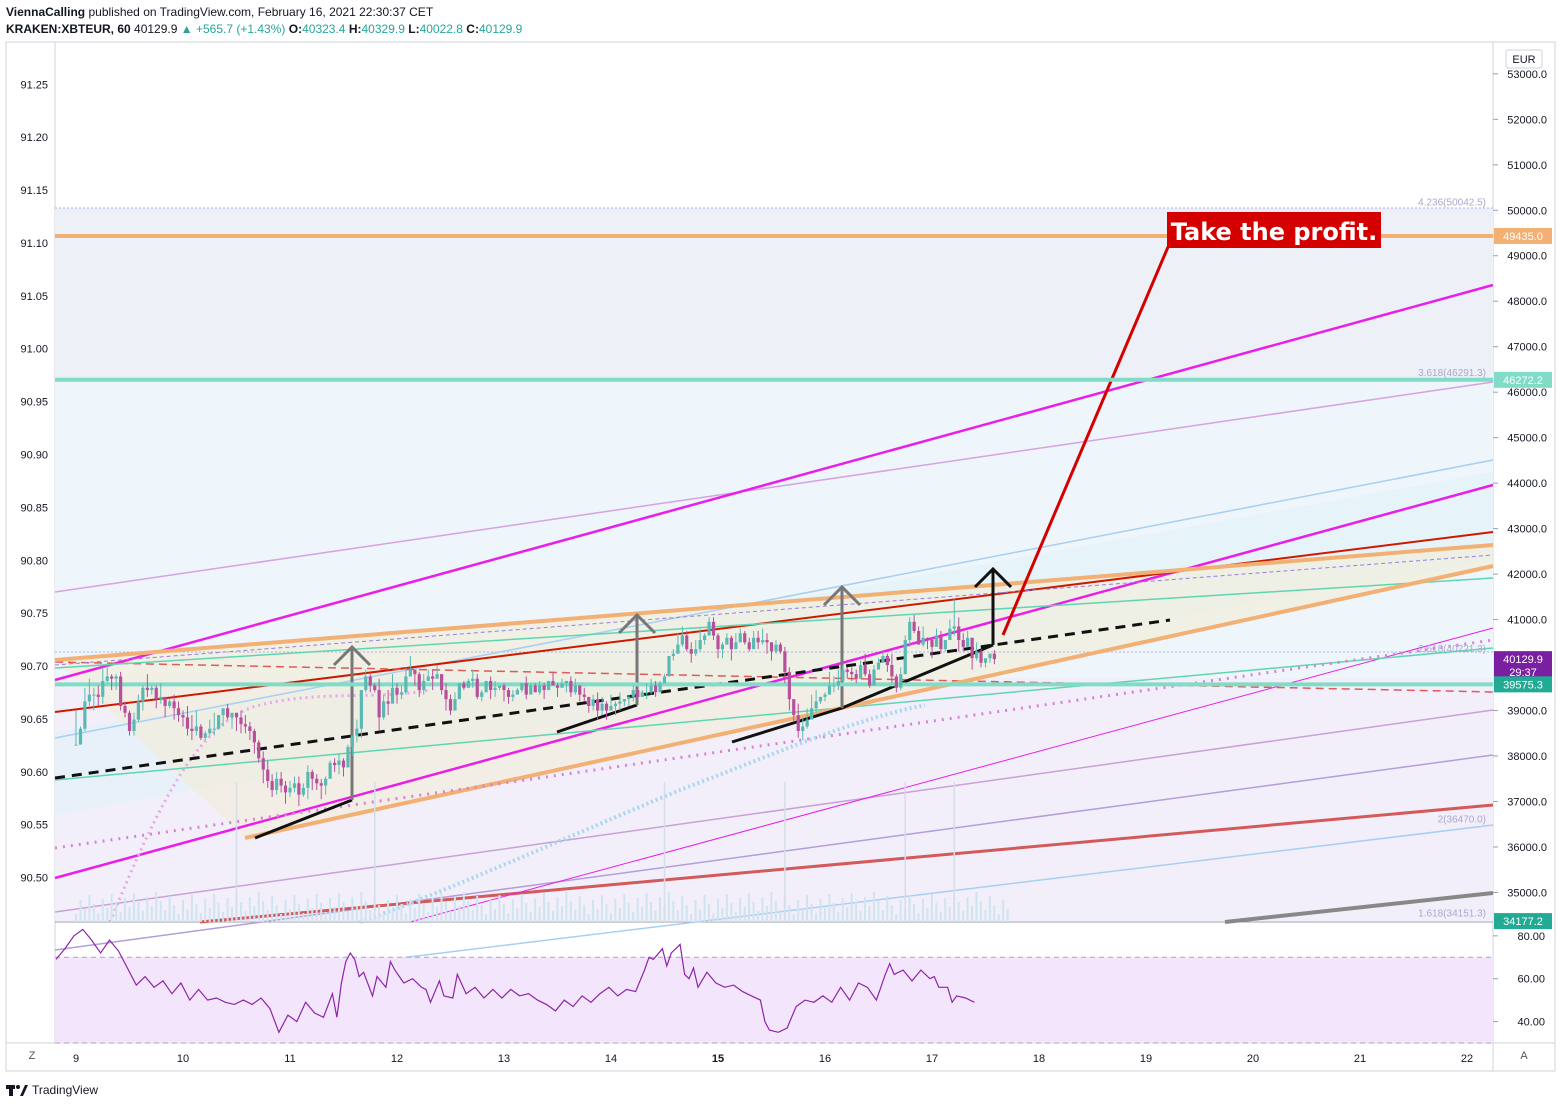 The height and width of the screenshot is (1109, 1562). What do you see at coordinates (289, 1059) in the screenshot?
I see `time-tick-label: 11` at bounding box center [289, 1059].